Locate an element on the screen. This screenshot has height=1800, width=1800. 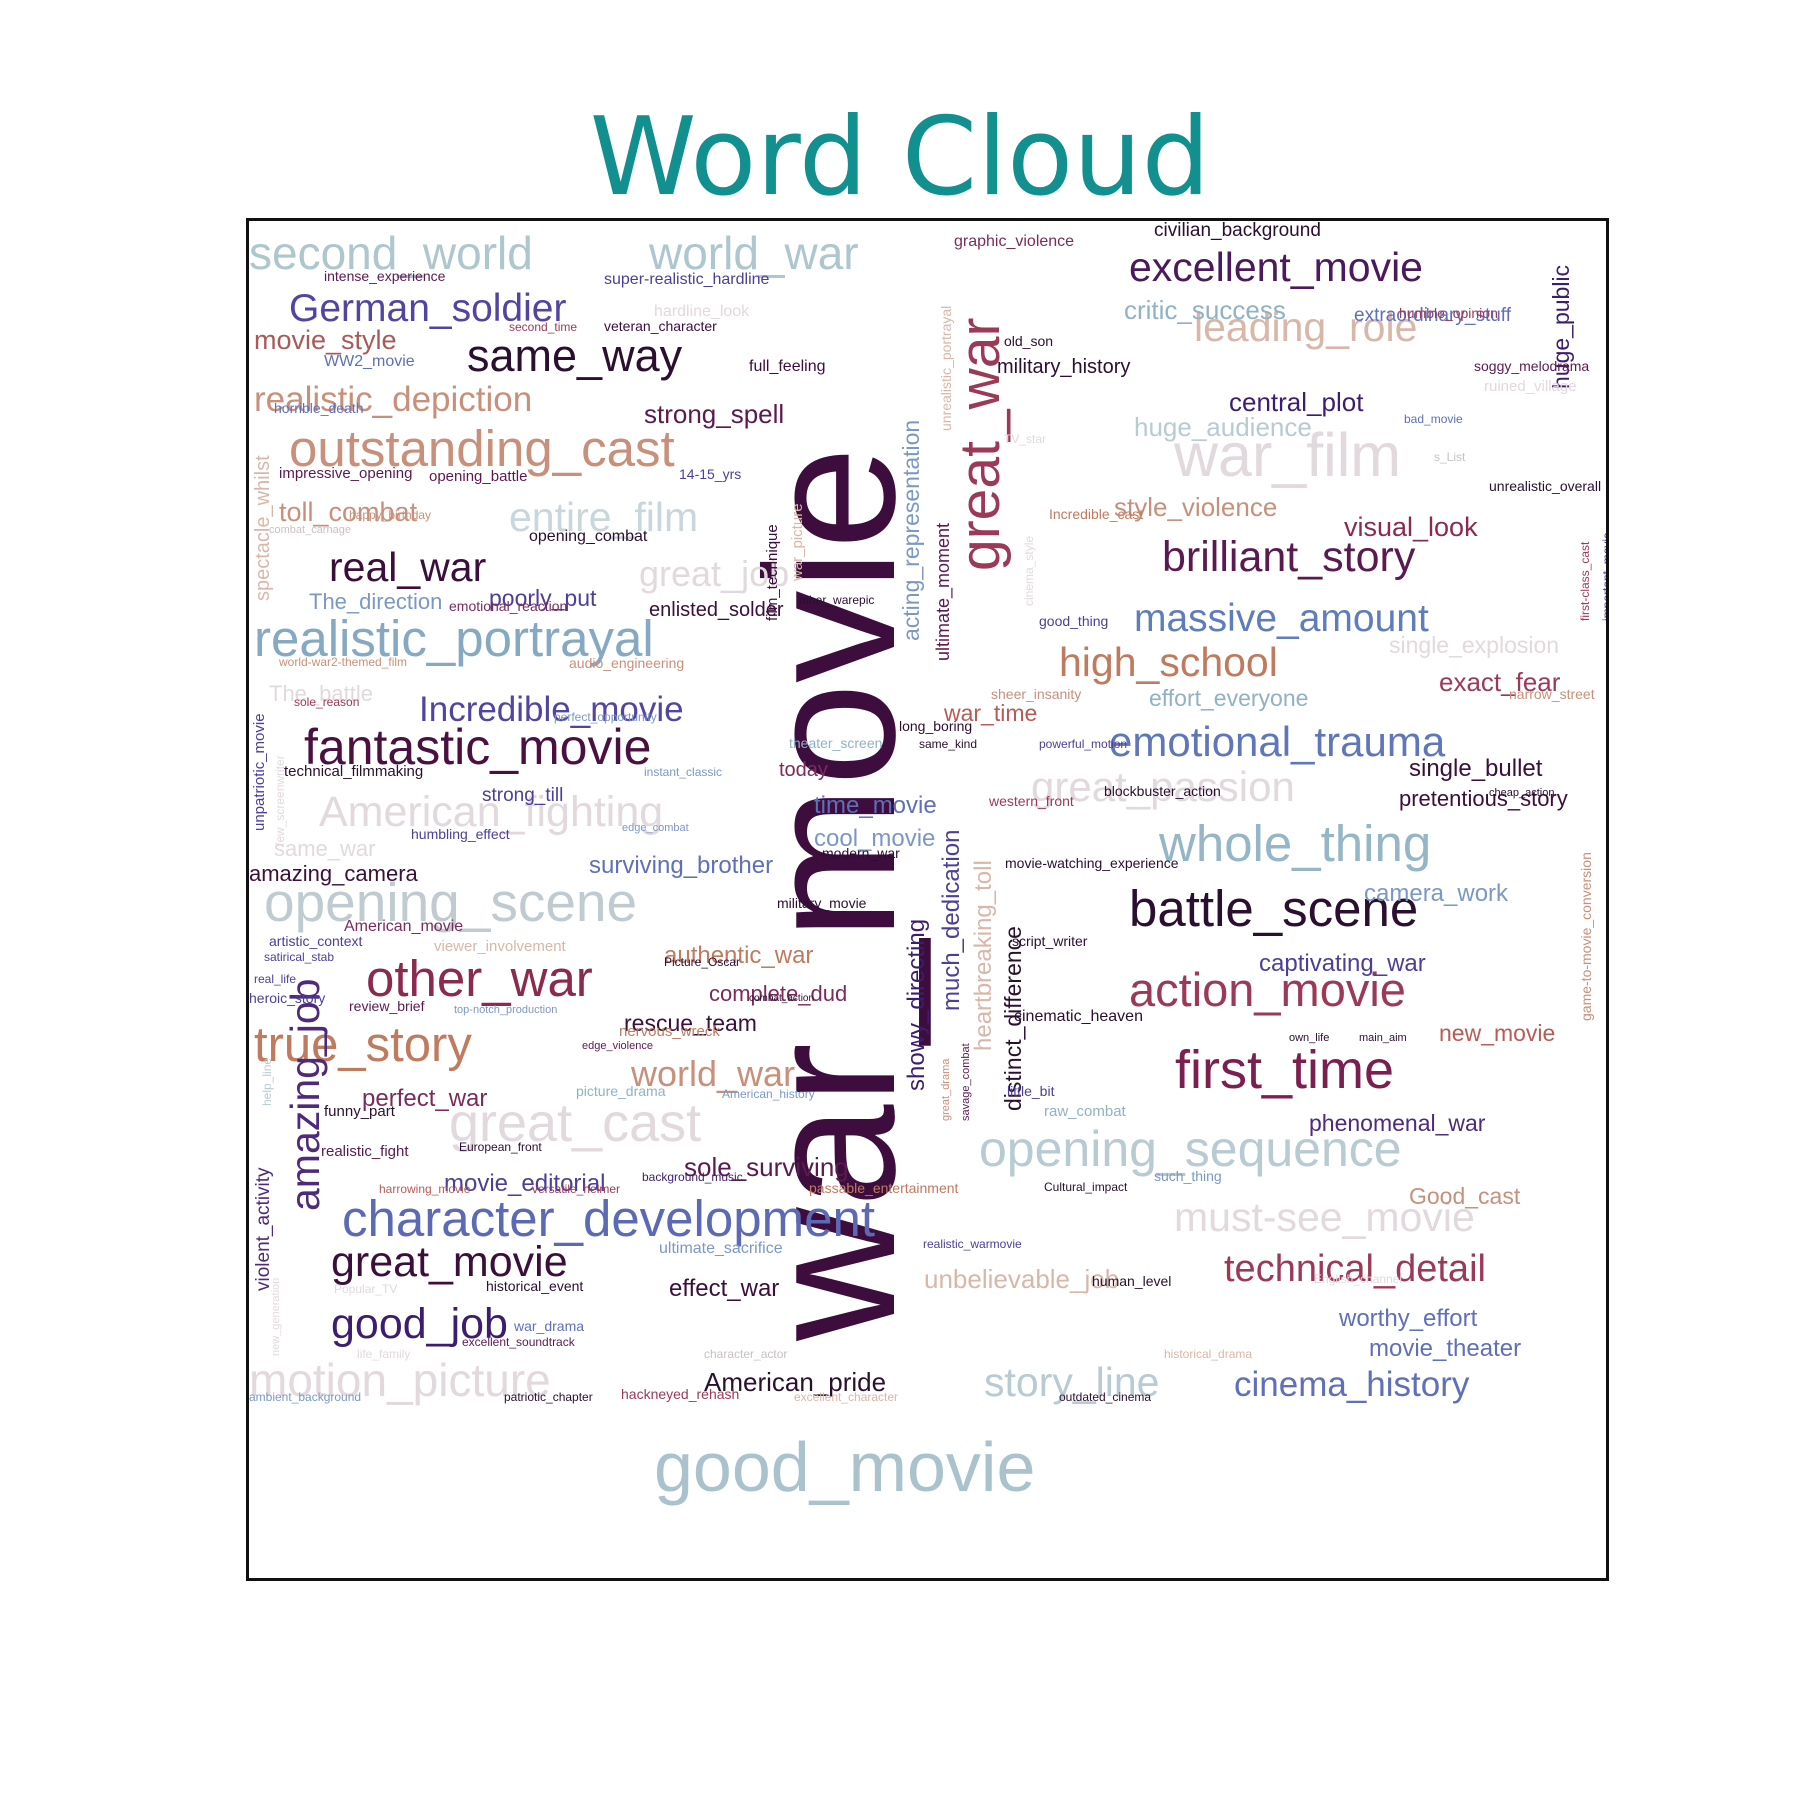
word-funny-part: funny_part is located at coordinates (360, 1111).